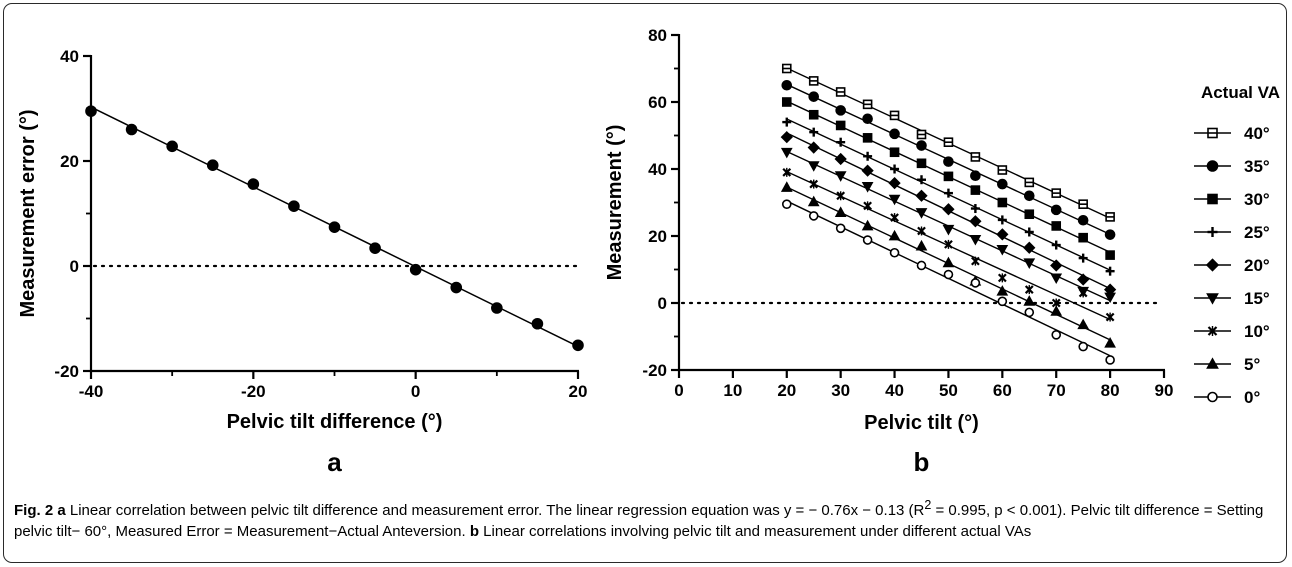 This screenshot has height=567, width=1292. Describe the element at coordinates (732, 390) in the screenshot. I see `panel-b-x-tick-label: 10` at that location.